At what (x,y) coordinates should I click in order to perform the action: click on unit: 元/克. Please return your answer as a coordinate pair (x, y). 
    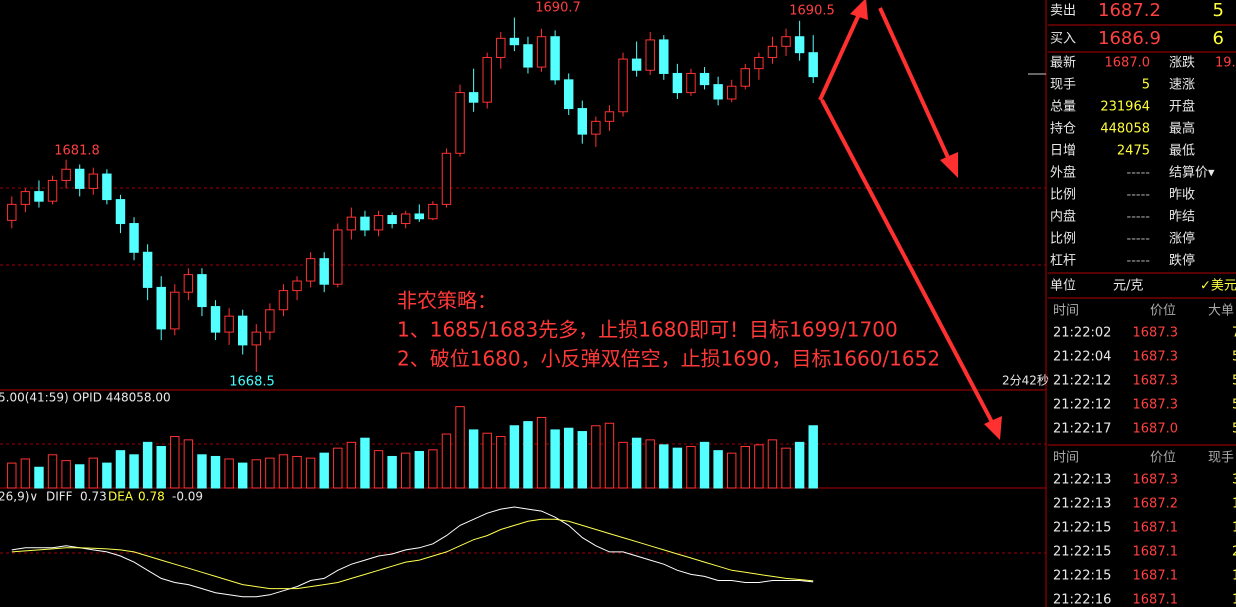
    Looking at the image, I should click on (1128, 286).